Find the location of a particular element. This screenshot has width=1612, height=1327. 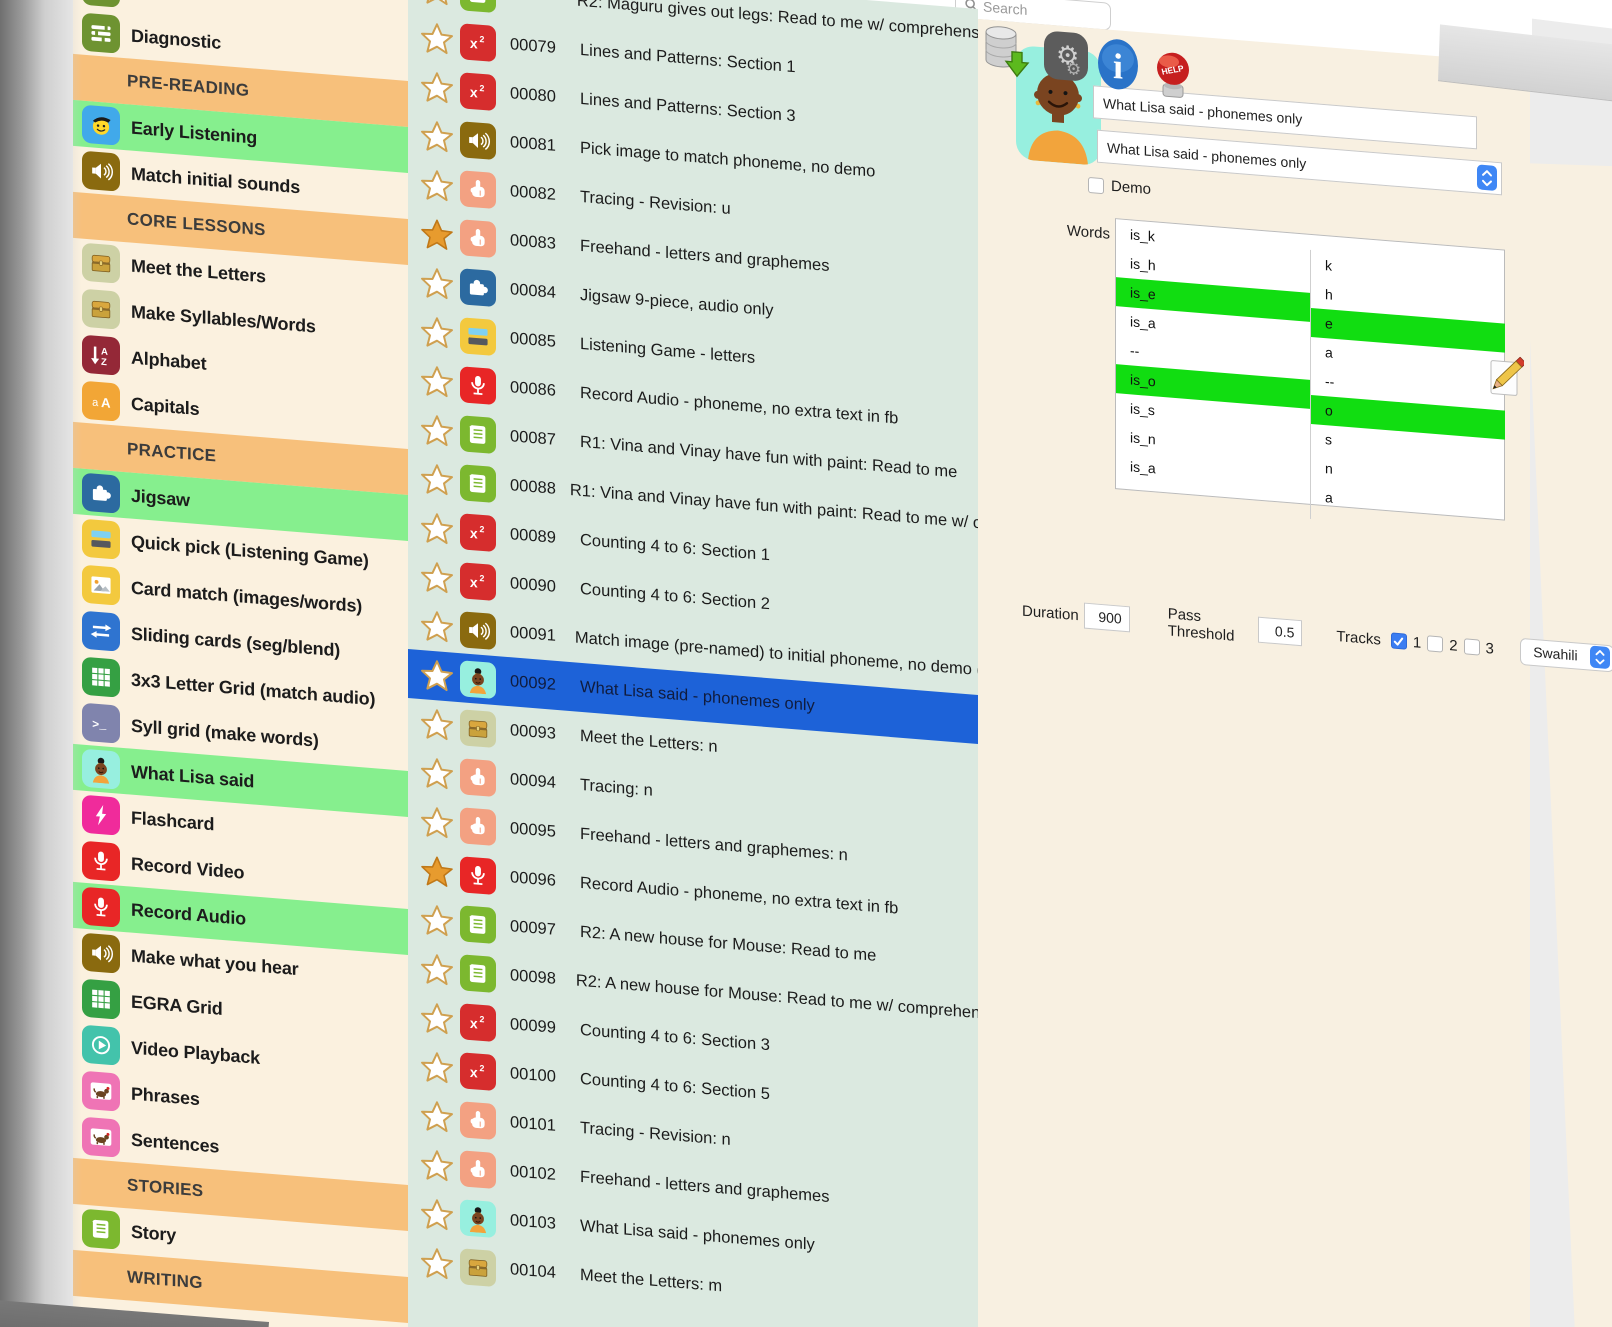

lesson-row-00089: x 2 00089 Counting 4 to 6: Section 1 is located at coordinates (693, 549).